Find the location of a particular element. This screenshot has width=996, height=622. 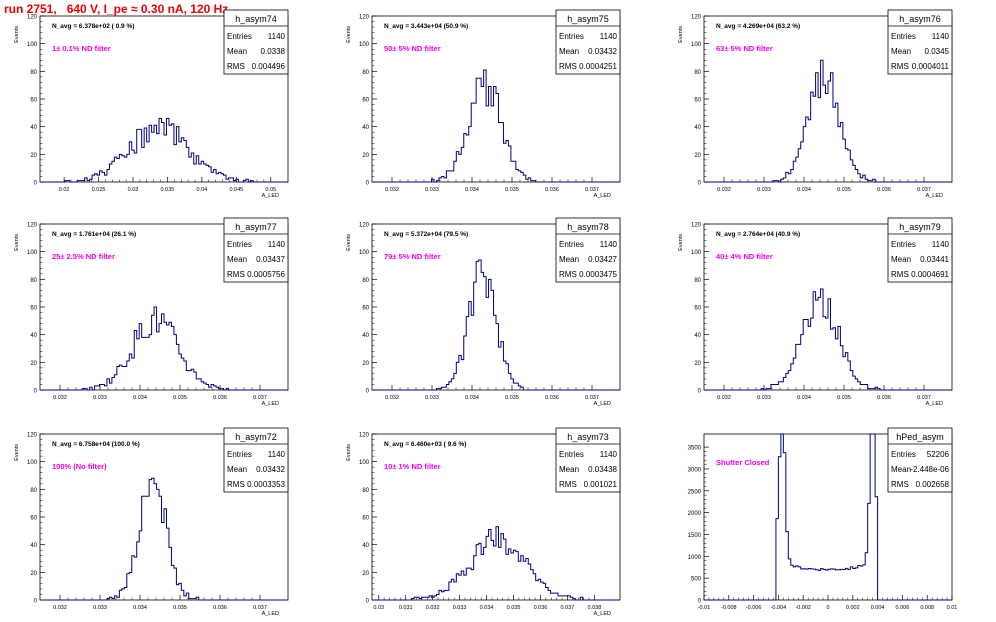

y-tick-label: 2000 is located at coordinates (695, 514).